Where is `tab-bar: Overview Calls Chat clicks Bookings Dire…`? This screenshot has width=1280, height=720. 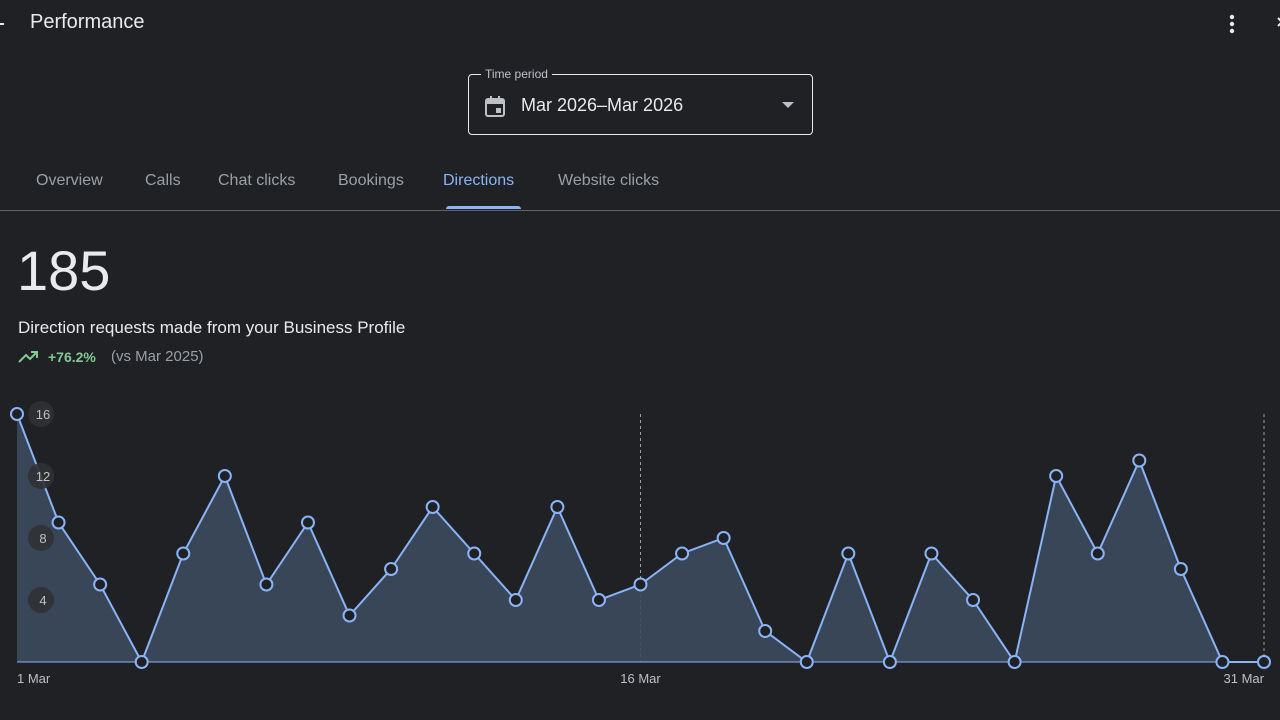 tab-bar: Overview Calls Chat clicks Bookings Dire… is located at coordinates (640, 185).